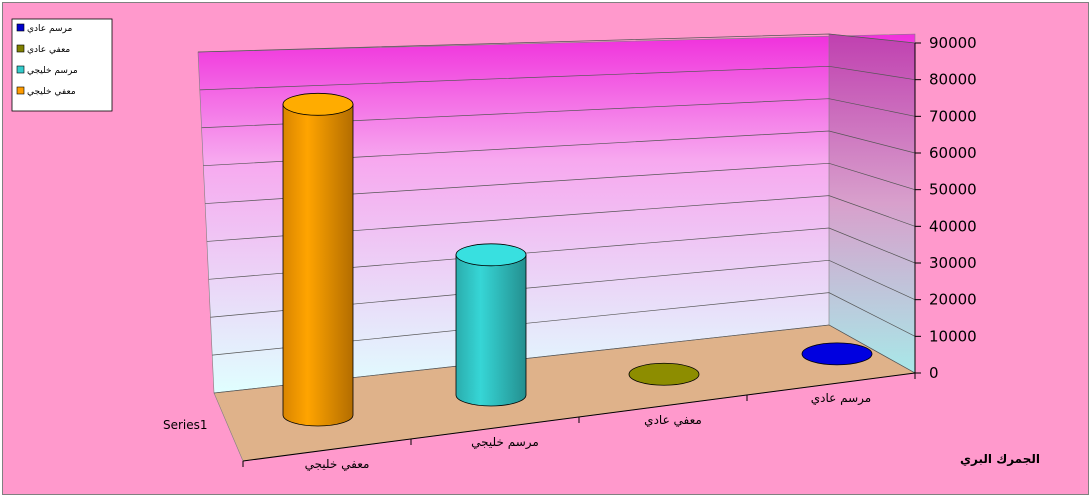  Describe the element at coordinates (953, 80) in the screenshot. I see `y-tick-label: 80000` at that location.